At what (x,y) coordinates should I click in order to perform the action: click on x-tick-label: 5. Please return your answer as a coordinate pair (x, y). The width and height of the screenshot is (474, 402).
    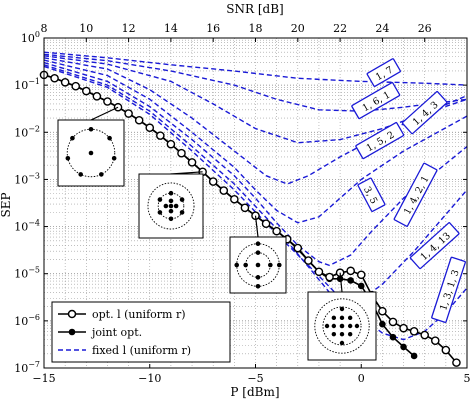
    Looking at the image, I should click on (467, 378).